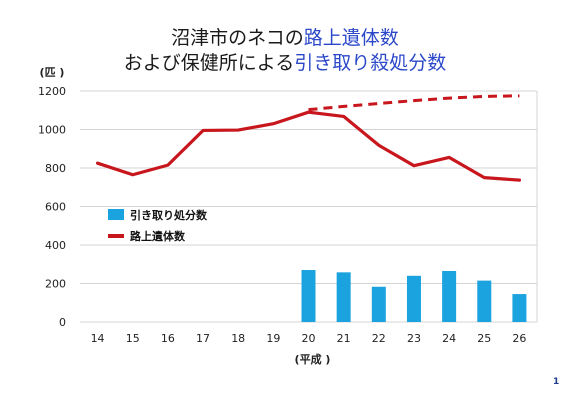 The height and width of the screenshot is (403, 570). I want to click on title-line-1: 沼津市のネコの路上遺体数, so click(285, 38).